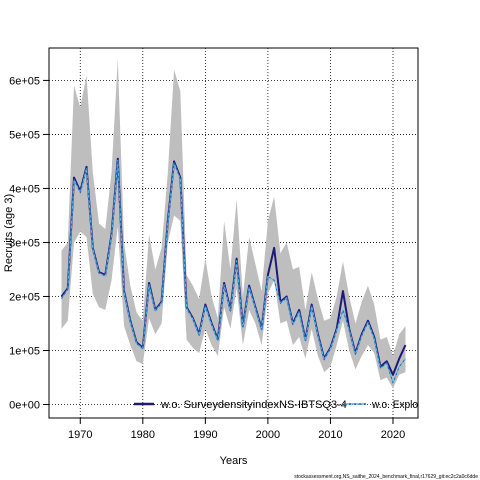 The image size is (480, 480). I want to click on x-axis: 1970 1980 1990 2000 2010 2020, so click(236, 429).